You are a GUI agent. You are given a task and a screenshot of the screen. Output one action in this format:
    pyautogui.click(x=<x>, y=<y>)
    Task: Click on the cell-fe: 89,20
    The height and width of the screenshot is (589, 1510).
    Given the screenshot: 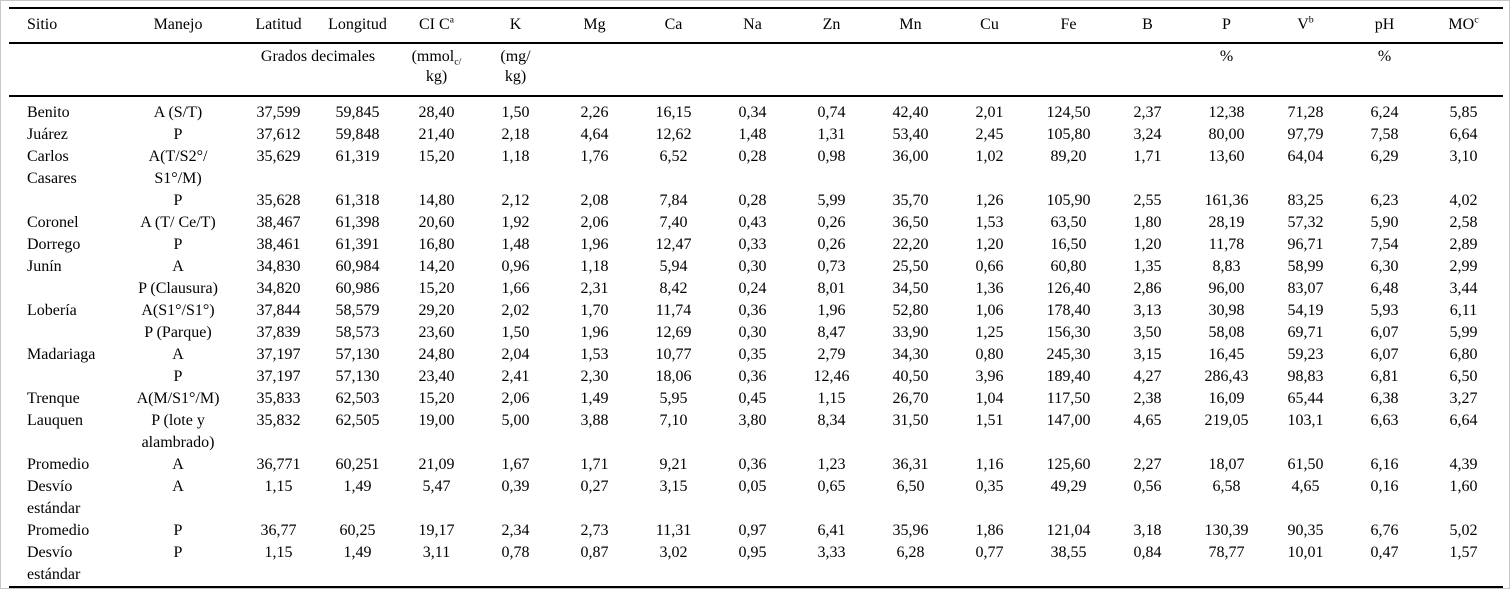 What is the action you would take?
    pyautogui.click(x=1068, y=156)
    